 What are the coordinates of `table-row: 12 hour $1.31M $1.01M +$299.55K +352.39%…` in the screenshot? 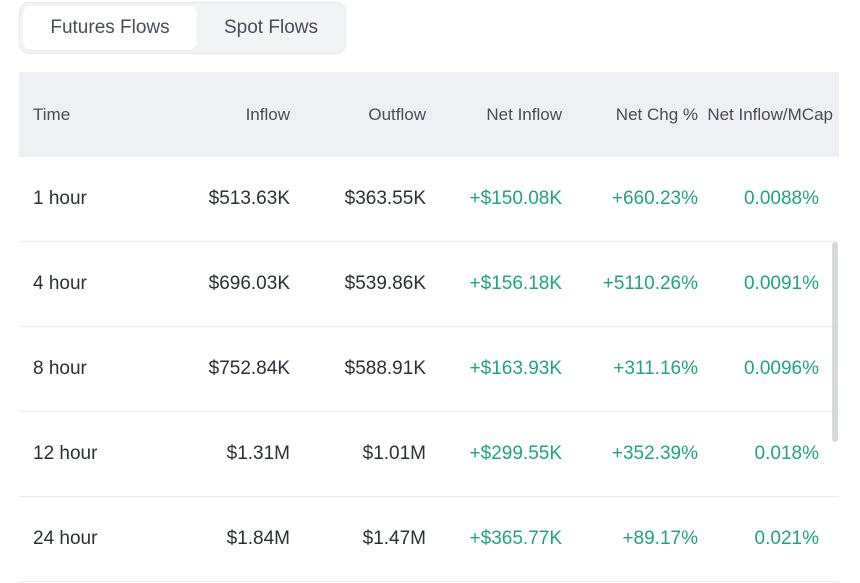 It's located at (429, 454).